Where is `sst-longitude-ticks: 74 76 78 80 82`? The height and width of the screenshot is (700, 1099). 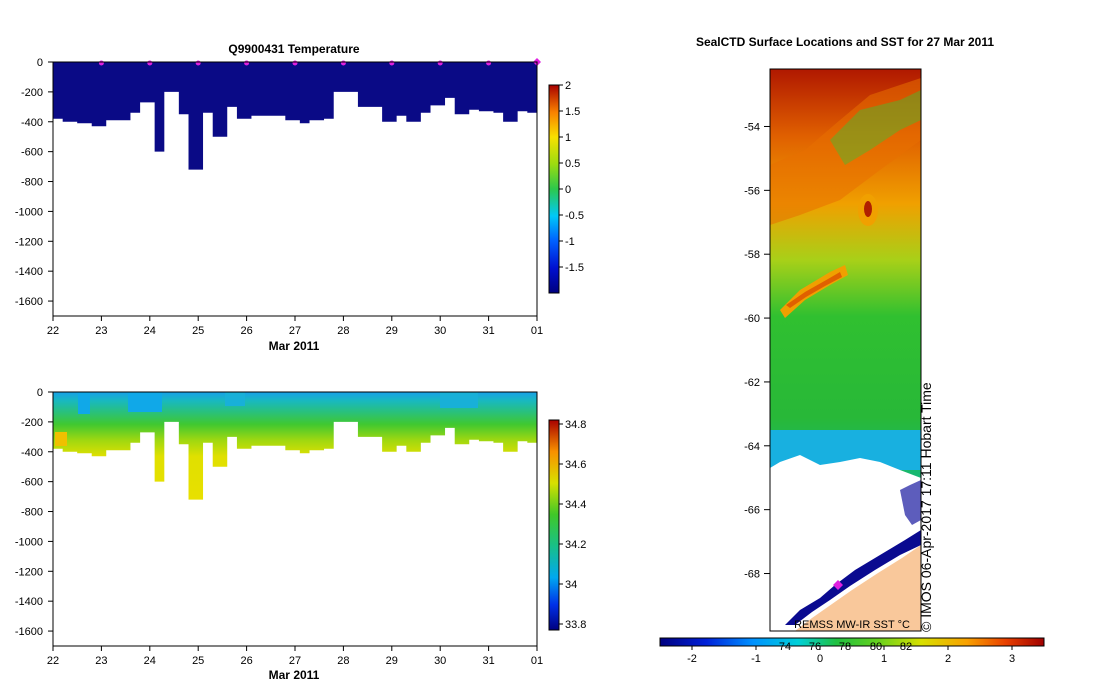 sst-longitude-ticks: 74 76 78 80 82 is located at coordinates (845, 647).